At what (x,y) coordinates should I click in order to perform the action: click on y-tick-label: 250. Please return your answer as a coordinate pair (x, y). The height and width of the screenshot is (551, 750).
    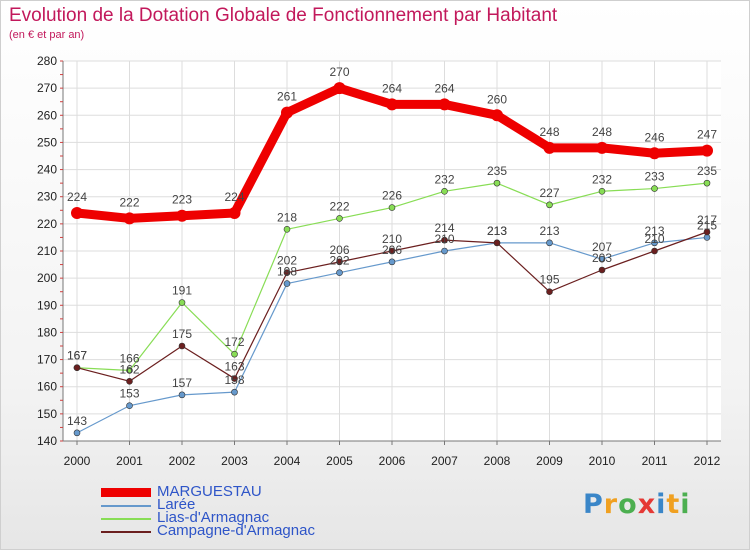
    Looking at the image, I should click on (47, 142).